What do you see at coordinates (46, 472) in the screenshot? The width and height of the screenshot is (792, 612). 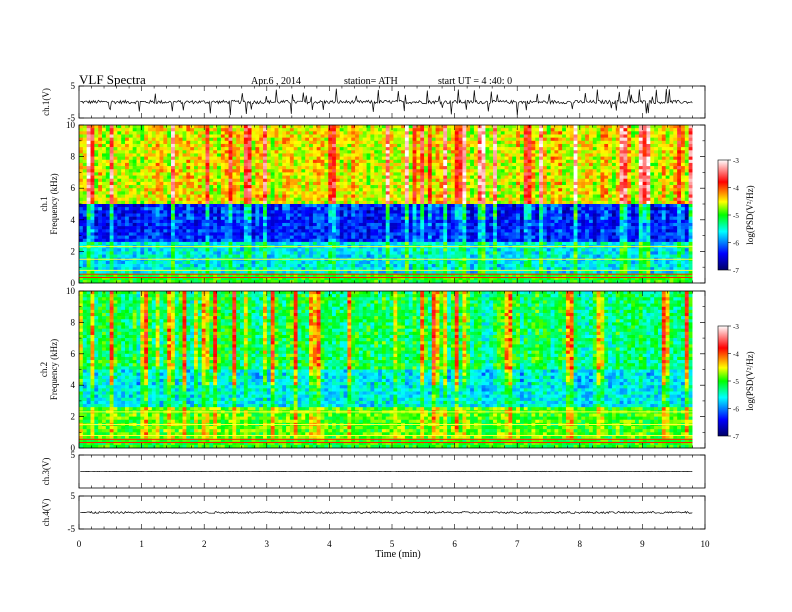 I see `y-axis-label: ch.3(V)` at bounding box center [46, 472].